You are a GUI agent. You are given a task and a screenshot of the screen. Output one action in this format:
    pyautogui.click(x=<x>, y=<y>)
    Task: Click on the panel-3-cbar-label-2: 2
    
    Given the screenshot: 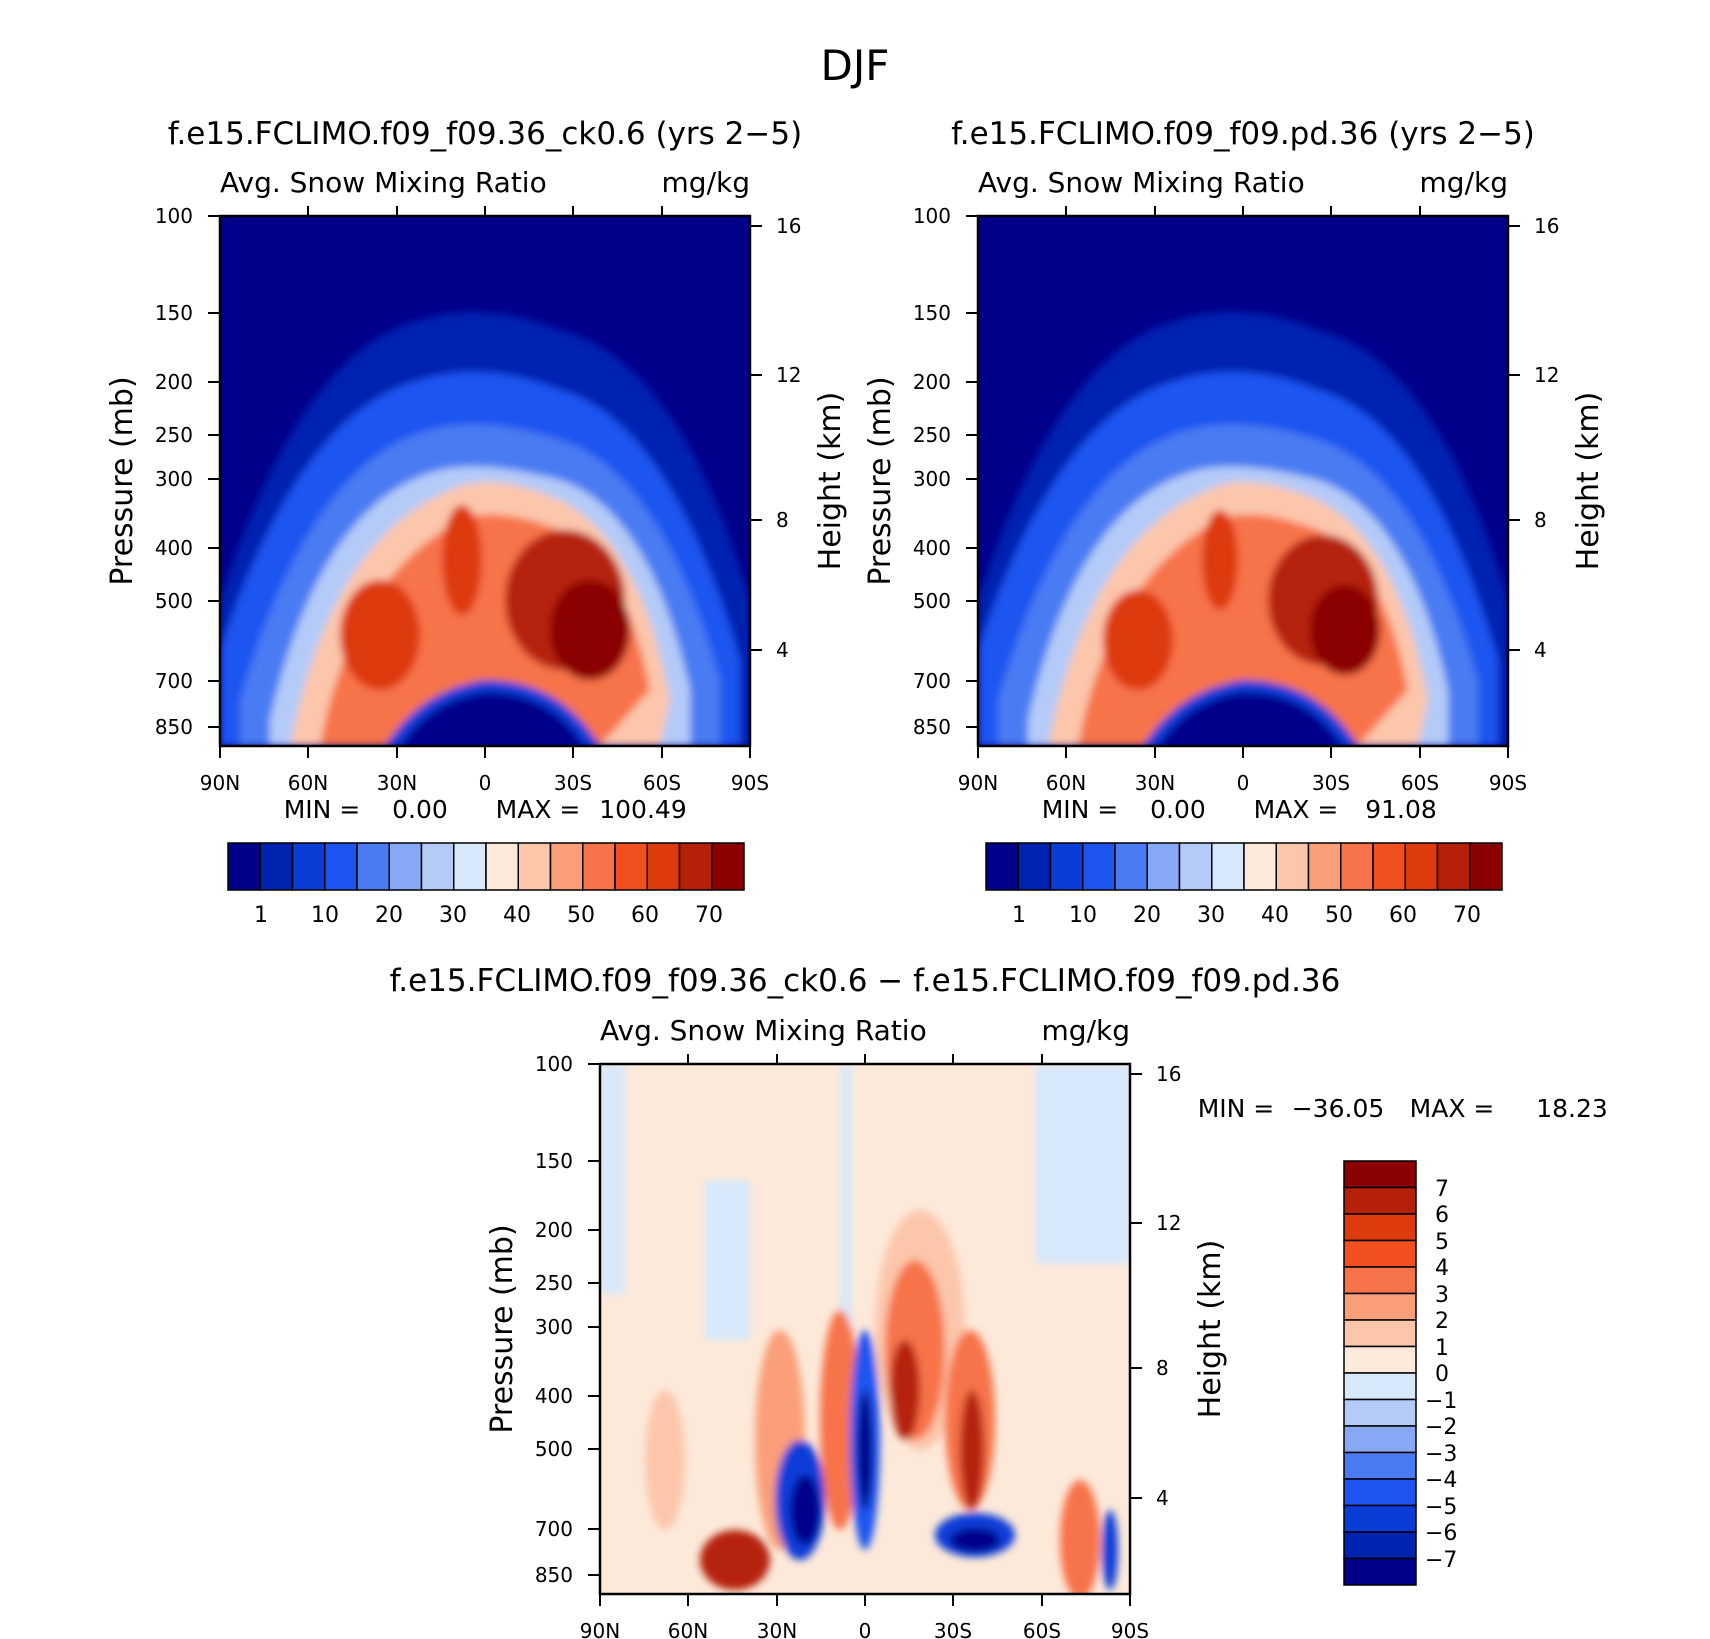 What is the action you would take?
    pyautogui.click(x=1442, y=1321)
    